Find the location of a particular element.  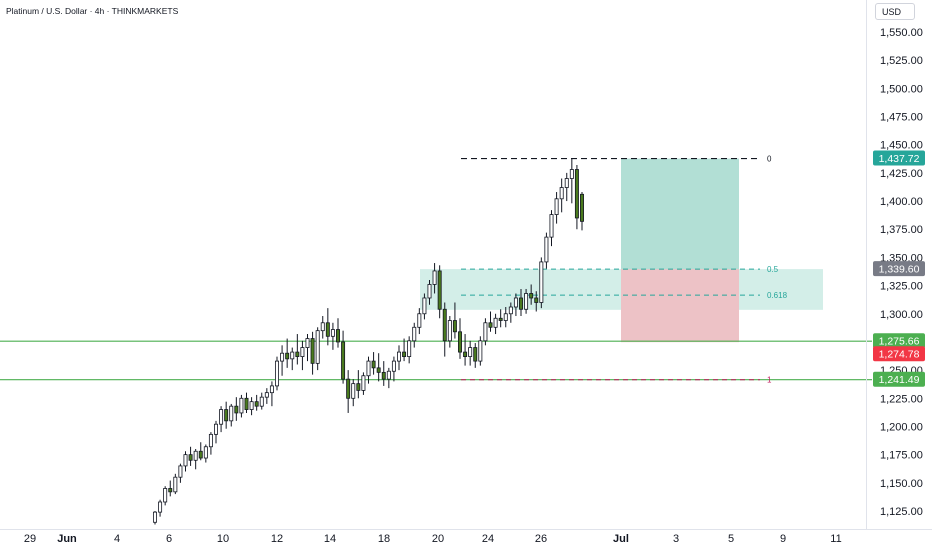

price-badge: 1,275.66 is located at coordinates (899, 341).